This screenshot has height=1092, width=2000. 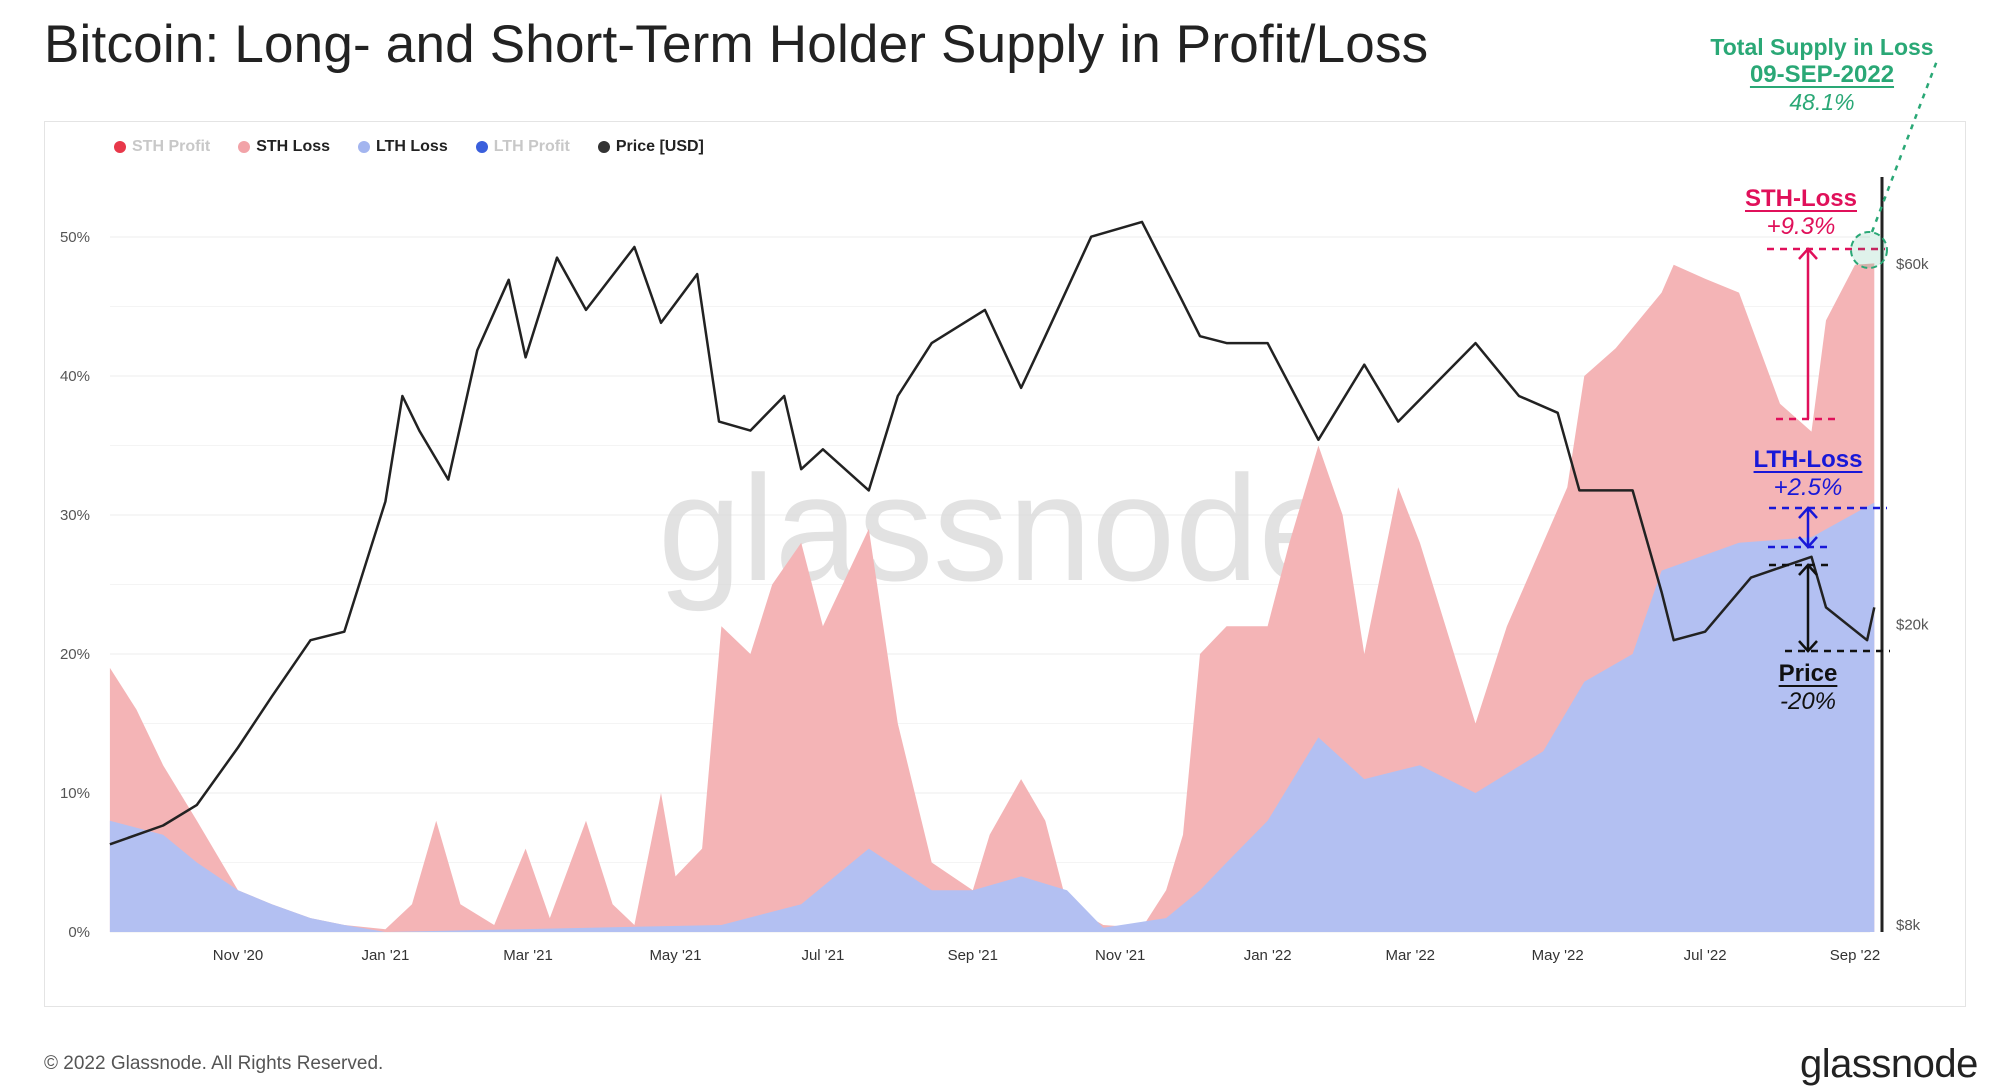 What do you see at coordinates (531, 146) in the screenshot?
I see `legend-label: LTH Profit` at bounding box center [531, 146].